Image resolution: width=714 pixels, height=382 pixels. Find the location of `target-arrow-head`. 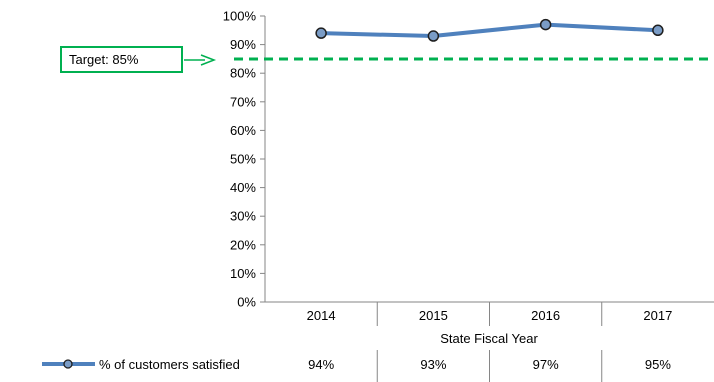

target-arrow-head is located at coordinates (208, 60).